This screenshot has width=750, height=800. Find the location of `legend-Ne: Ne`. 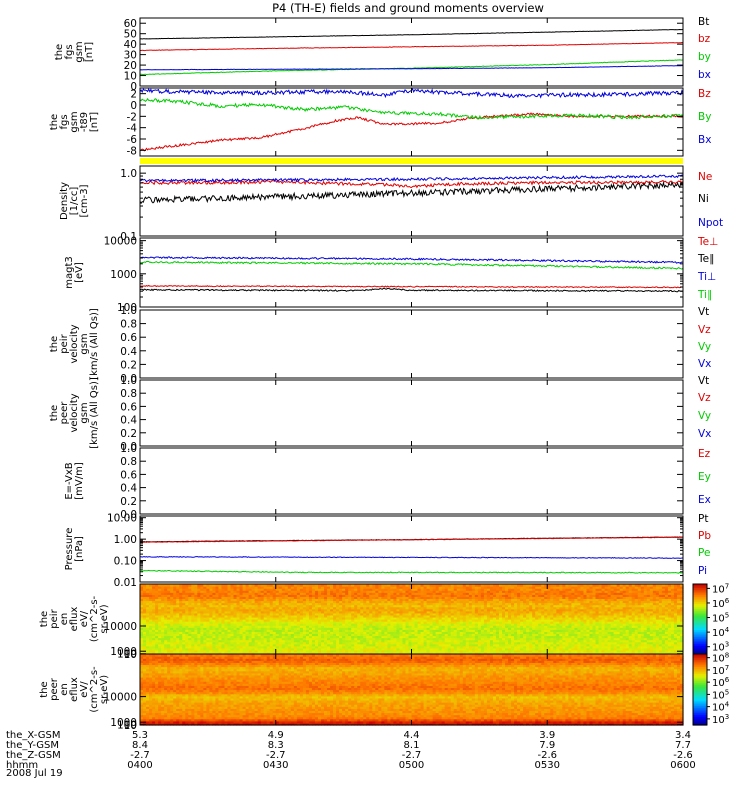

legend-Ne: Ne is located at coordinates (705, 177).